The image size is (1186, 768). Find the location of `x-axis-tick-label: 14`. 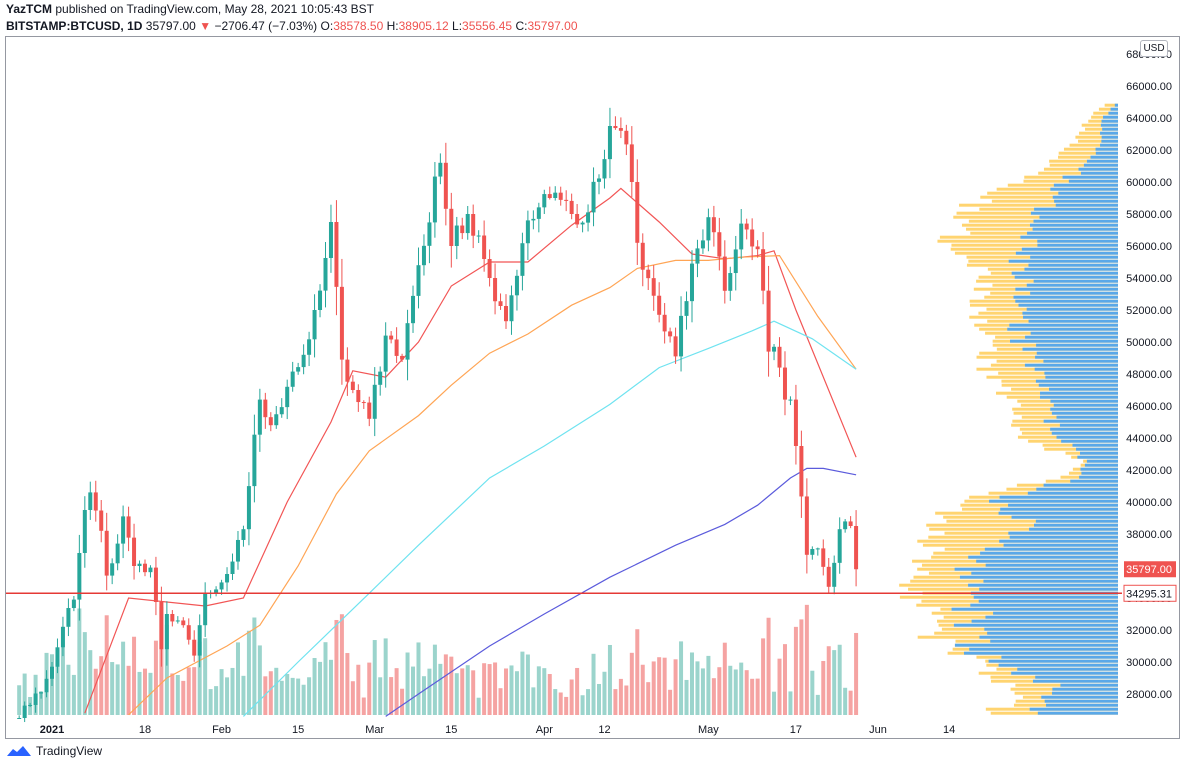

x-axis-tick-label: 14 is located at coordinates (949, 730).